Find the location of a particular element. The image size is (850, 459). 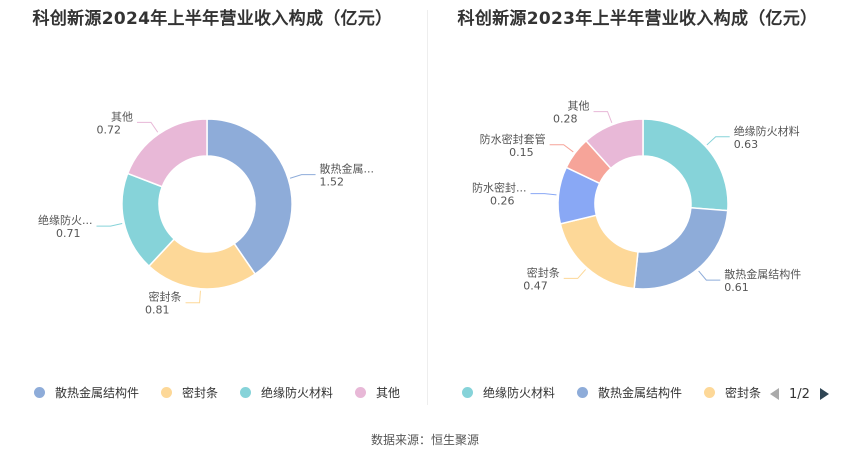

prev-page-icon is located at coordinates (774, 394).